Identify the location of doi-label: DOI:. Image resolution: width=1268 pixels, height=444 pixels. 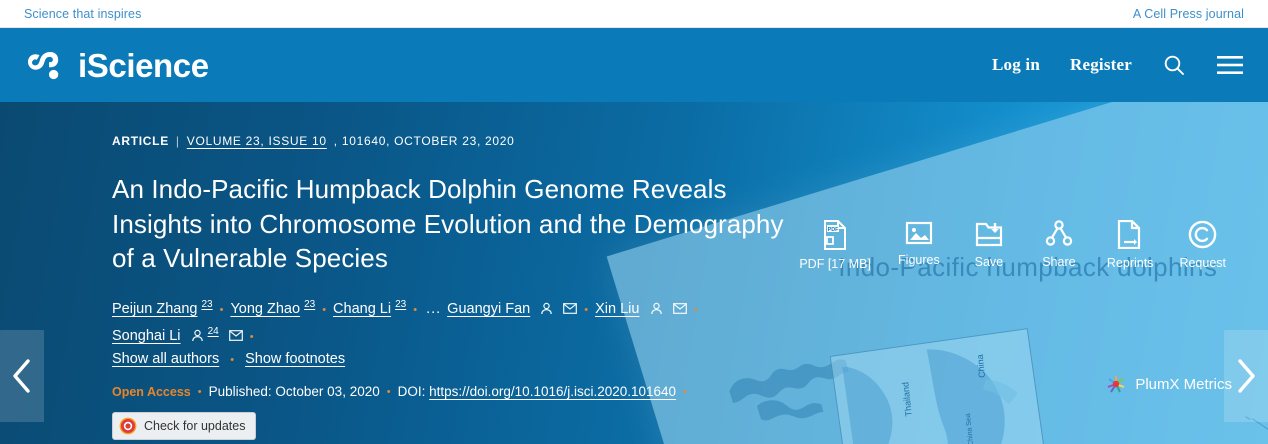
(411, 392).